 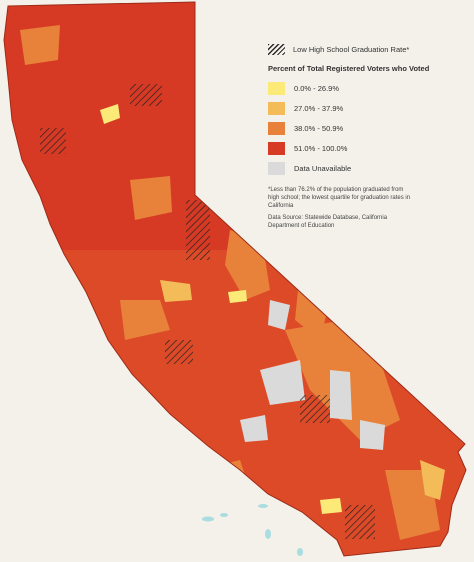 I want to click on na-region-mojave, so click(x=341, y=395).